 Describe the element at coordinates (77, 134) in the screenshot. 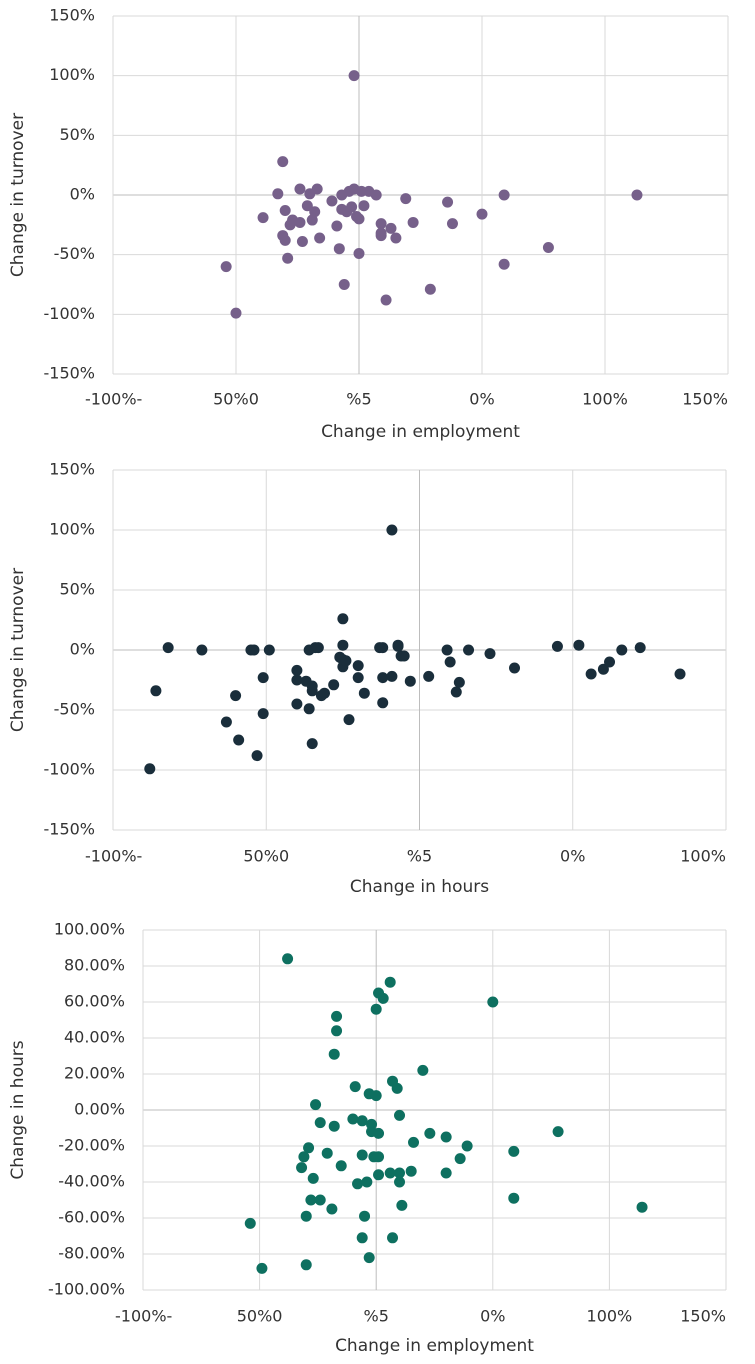

I see `y-tick-label: 50%` at that location.